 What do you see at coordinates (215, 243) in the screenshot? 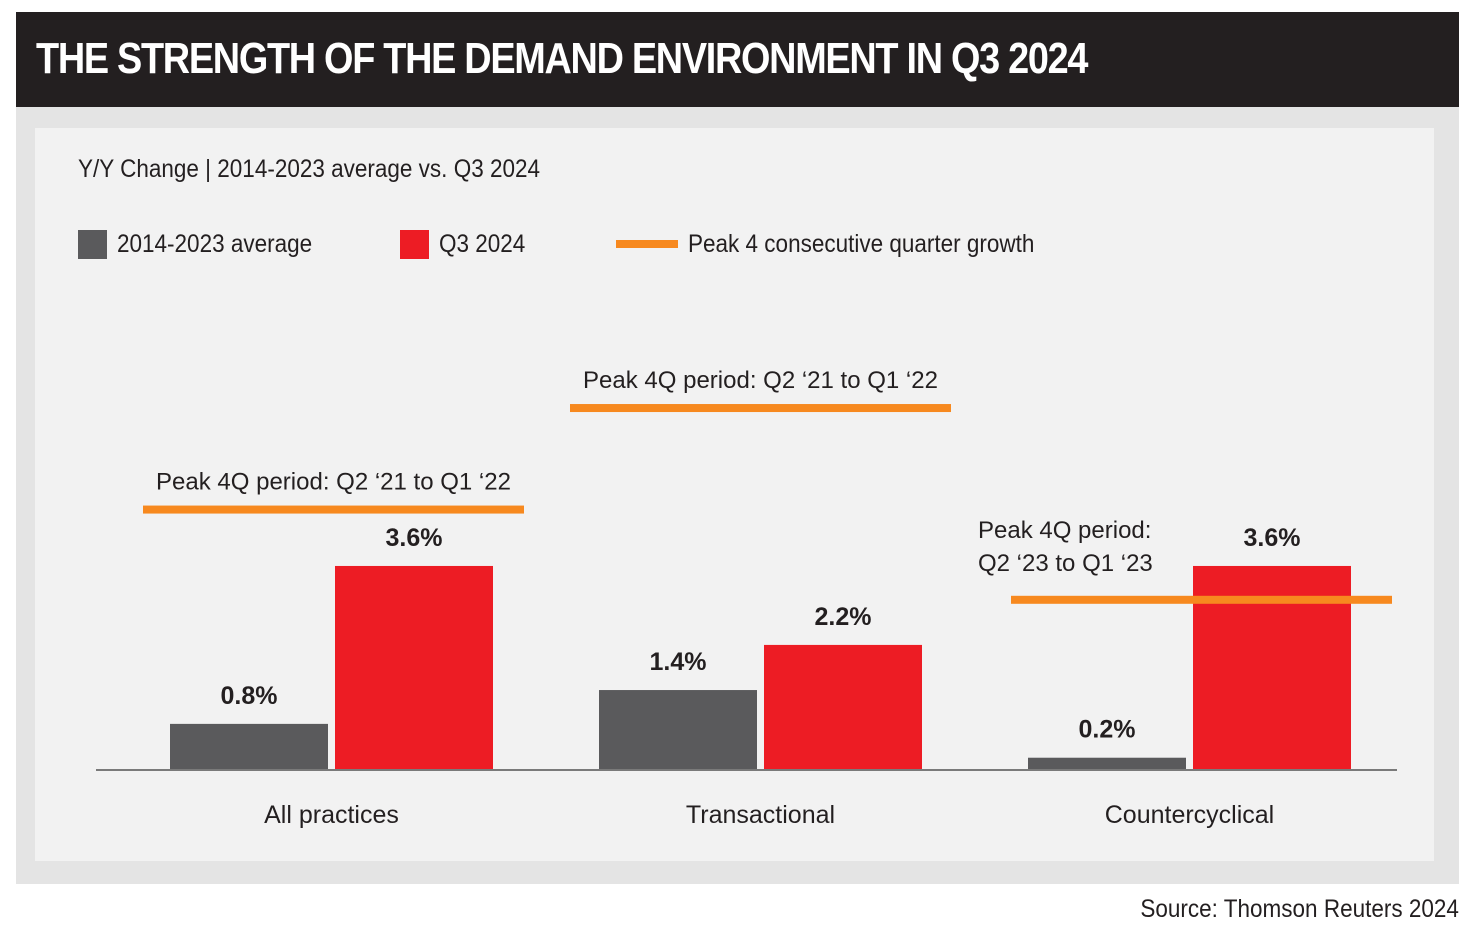
I see `legend-label-average: 2014-2023 average` at bounding box center [215, 243].